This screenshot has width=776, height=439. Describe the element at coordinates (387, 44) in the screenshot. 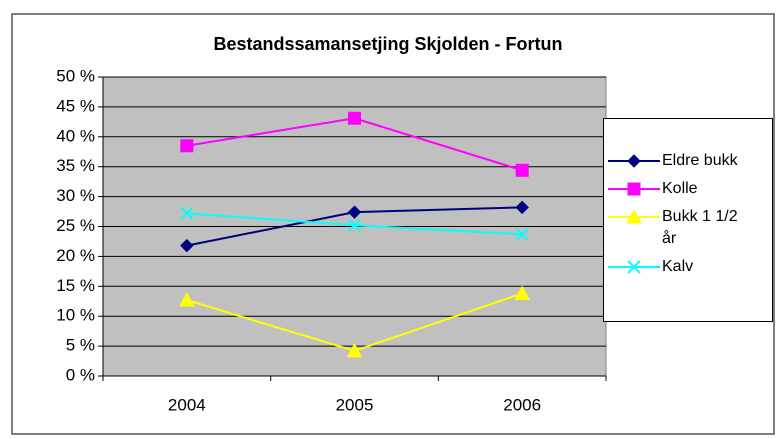

I see `chart-title: Bestandssamansetjing Skjolden - Fortun` at that location.